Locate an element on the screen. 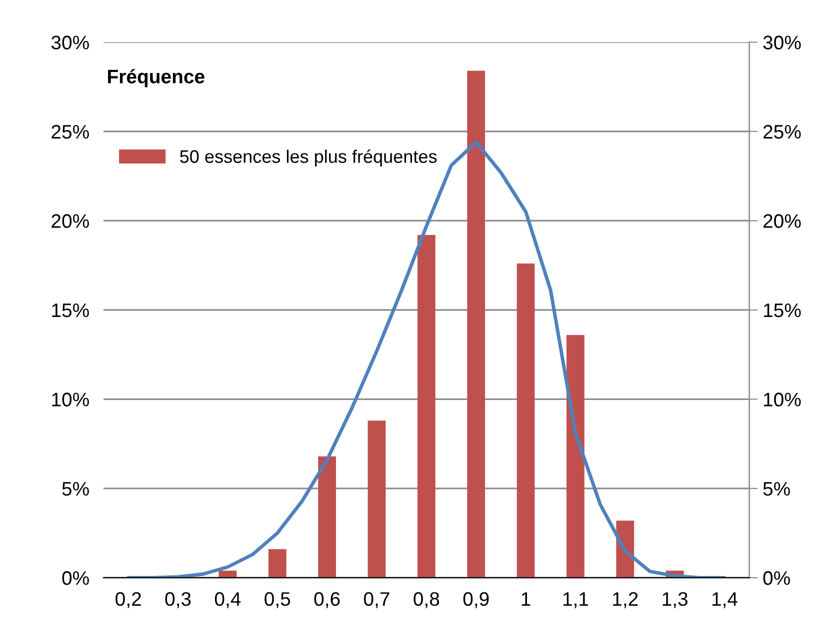 The image size is (828, 630). x-tick-label: 1,1 is located at coordinates (575, 600).